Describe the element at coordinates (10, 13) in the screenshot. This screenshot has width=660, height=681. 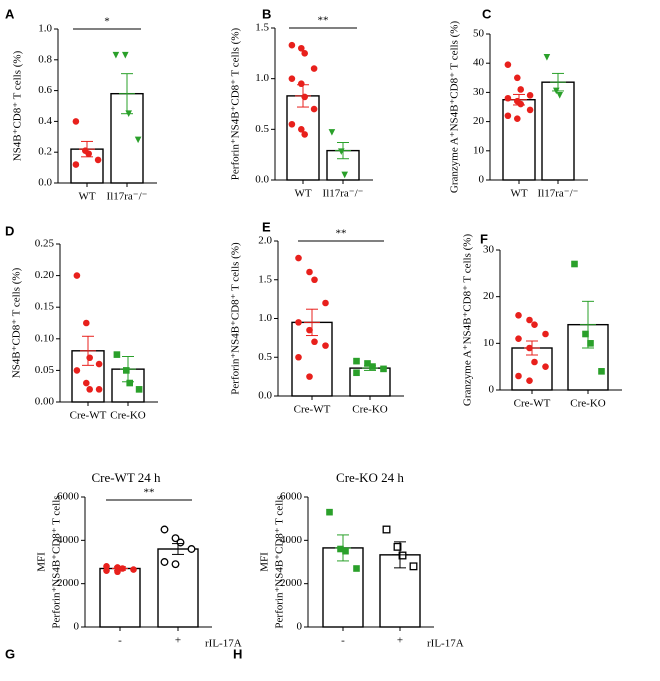
I see `panel-letter: A` at that location.